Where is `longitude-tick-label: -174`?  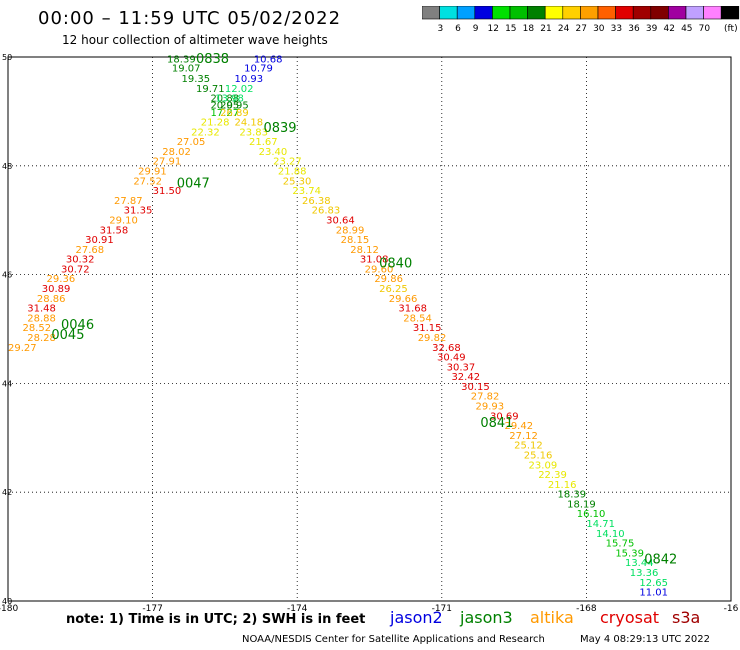
longitude-tick-label: -174 is located at coordinates (297, 609).